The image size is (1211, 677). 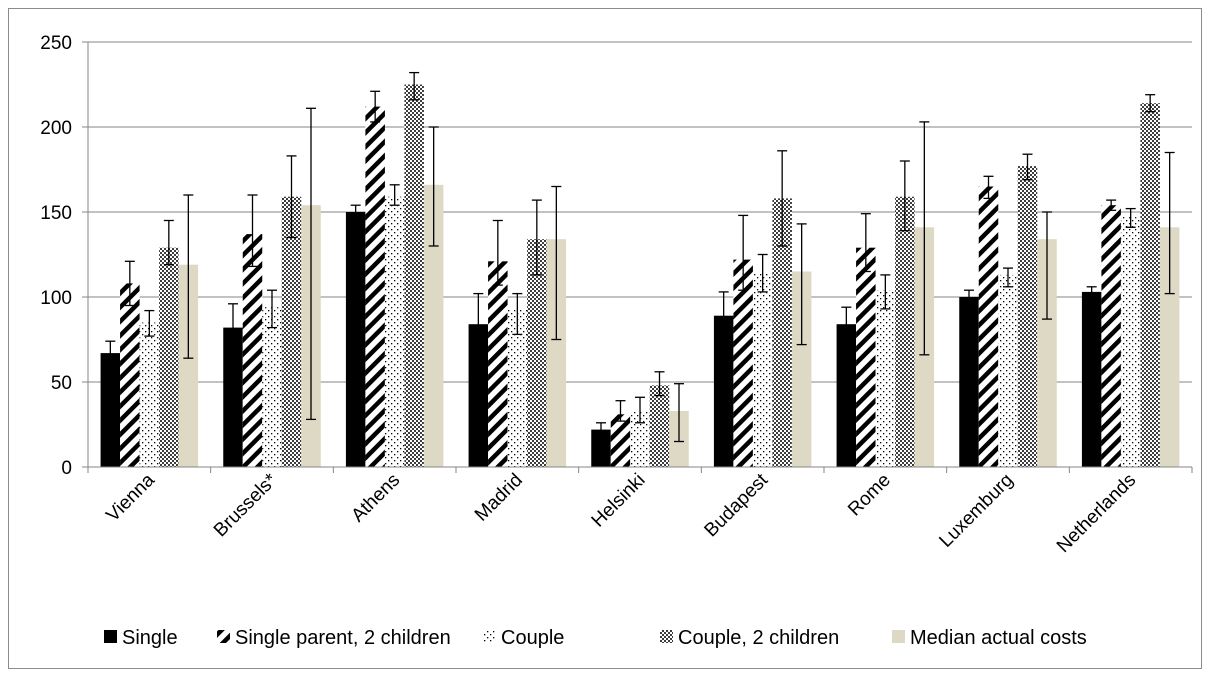 What do you see at coordinates (758, 638) in the screenshot?
I see `legend-label-3: Couple, 2 children` at bounding box center [758, 638].